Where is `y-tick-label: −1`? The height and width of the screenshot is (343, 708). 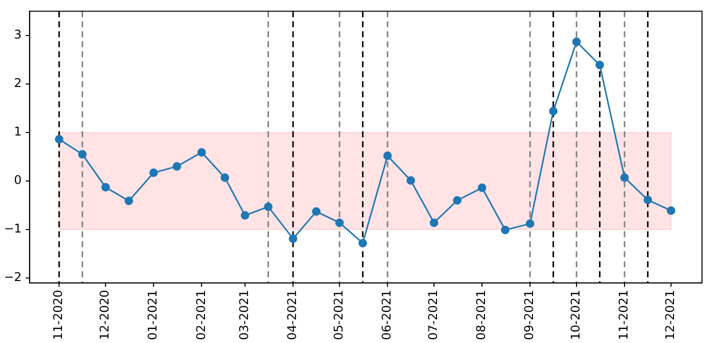
y-tick-label: −1 is located at coordinates (13, 229).